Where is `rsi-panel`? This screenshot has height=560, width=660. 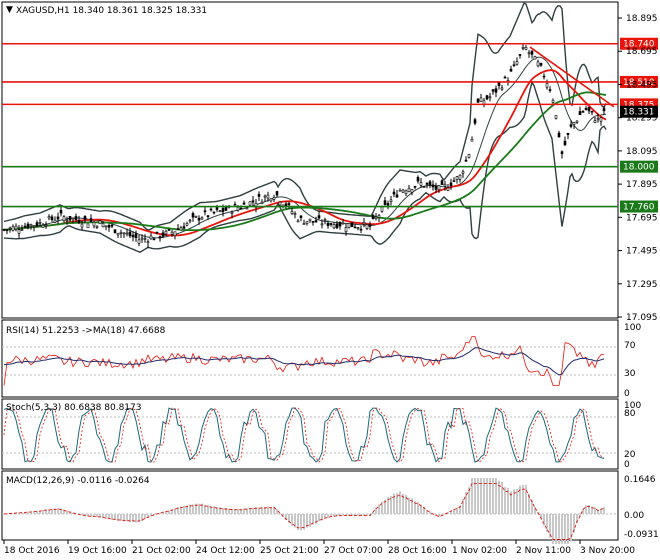 rsi-panel is located at coordinates (310, 358).